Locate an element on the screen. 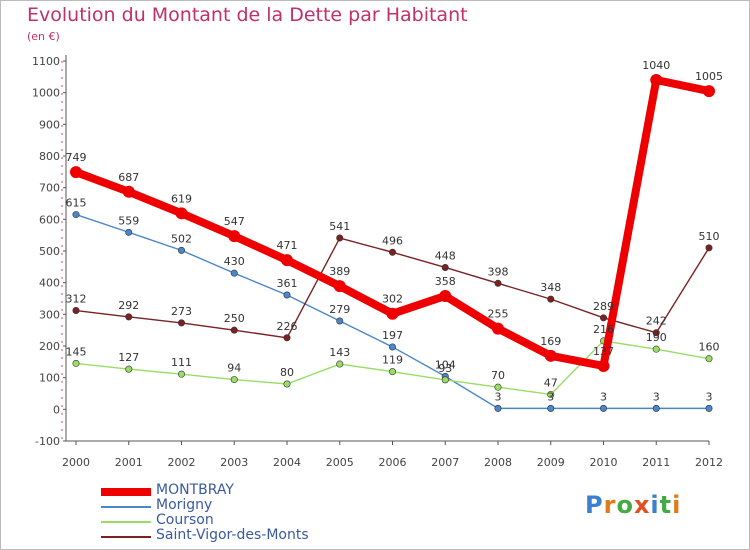 The height and width of the screenshot is (550, 750). data-label: 94 is located at coordinates (234, 368).